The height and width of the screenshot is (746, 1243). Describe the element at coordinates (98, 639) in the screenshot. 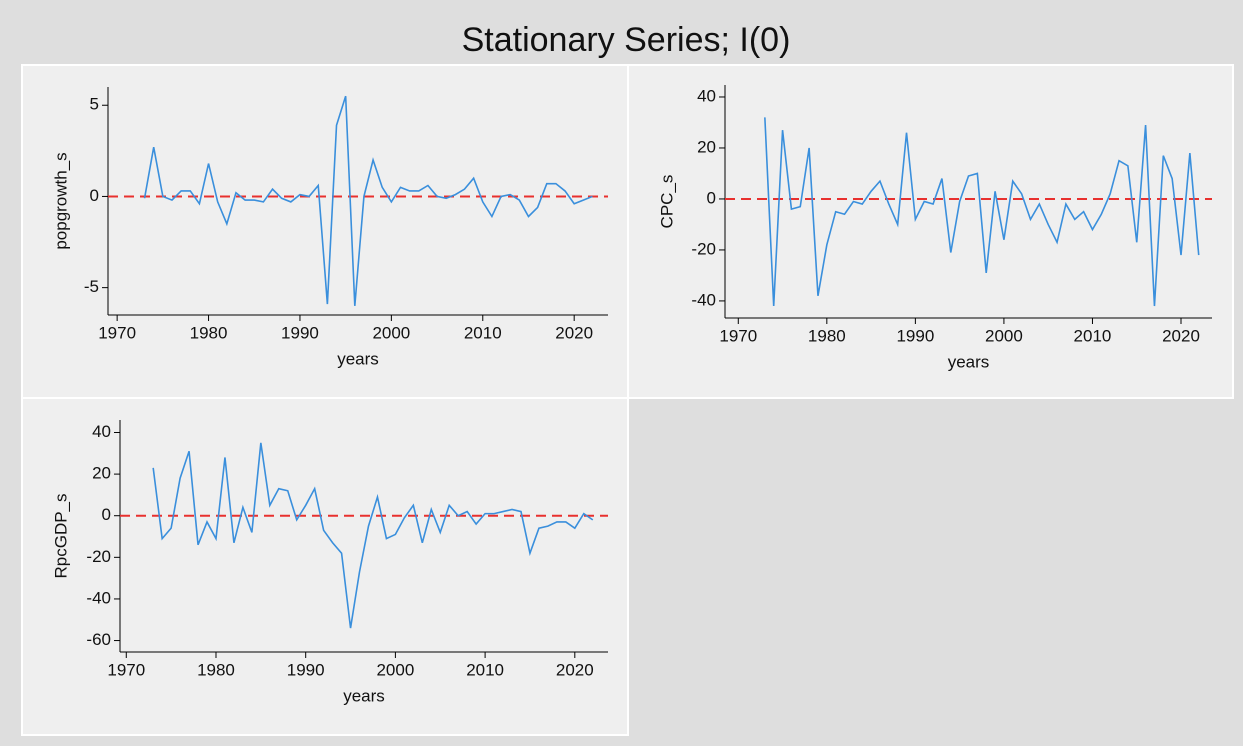

I see `y-tick-label: -60` at that location.